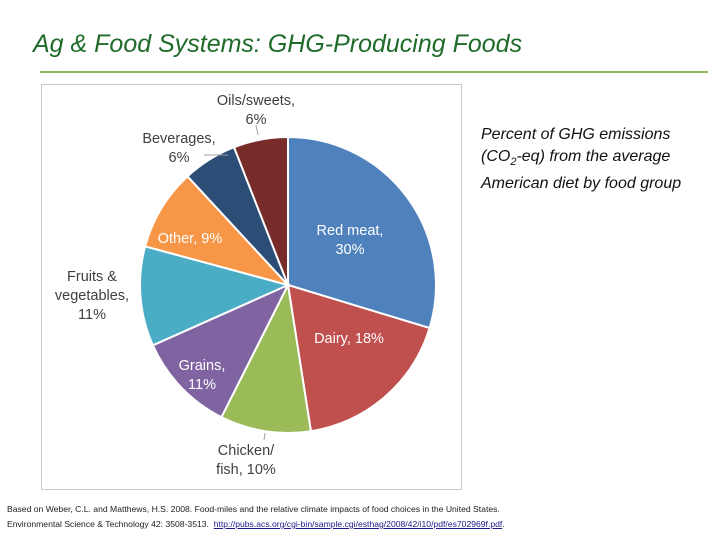 This screenshot has height=540, width=720. What do you see at coordinates (215, 296) in the screenshot?
I see `pie-slice-fruits-vegetables` at bounding box center [215, 296].